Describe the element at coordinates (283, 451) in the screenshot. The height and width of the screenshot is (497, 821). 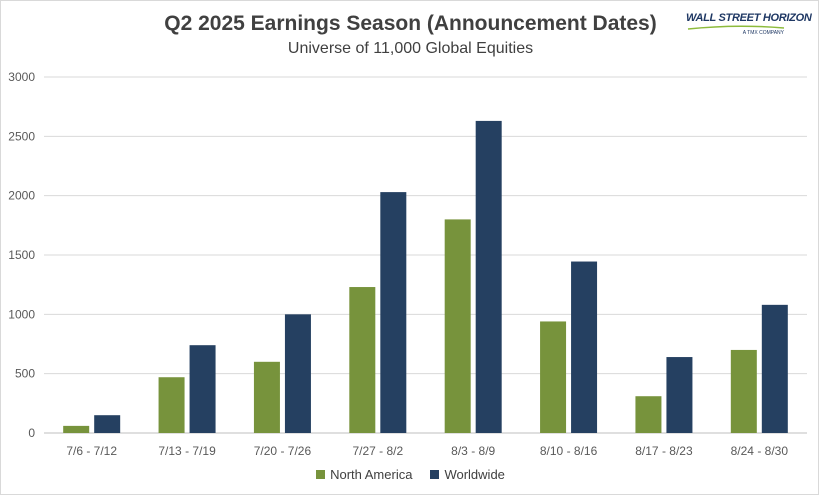
I see `x-tick-label: 7/20 - 7/26` at that location.